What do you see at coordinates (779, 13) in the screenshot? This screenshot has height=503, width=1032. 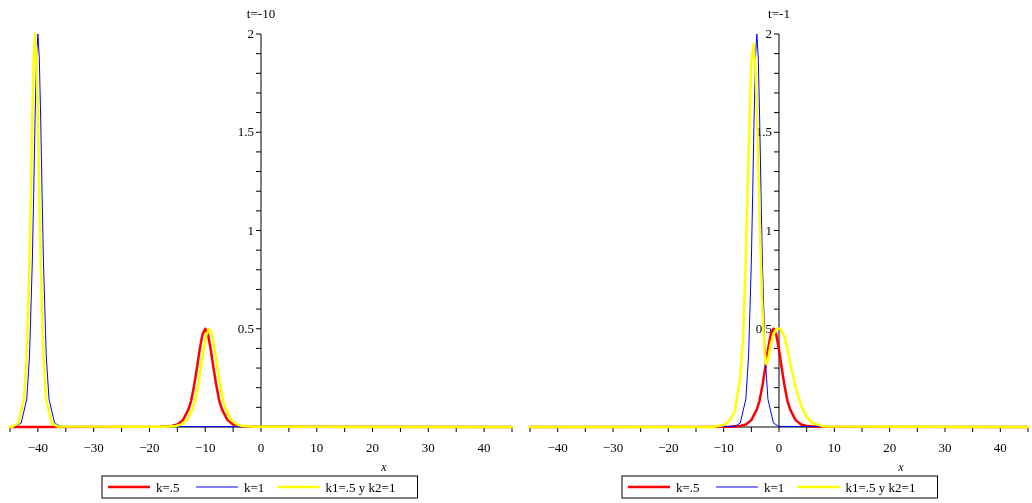 I see `chart-title: t=-1` at bounding box center [779, 13].